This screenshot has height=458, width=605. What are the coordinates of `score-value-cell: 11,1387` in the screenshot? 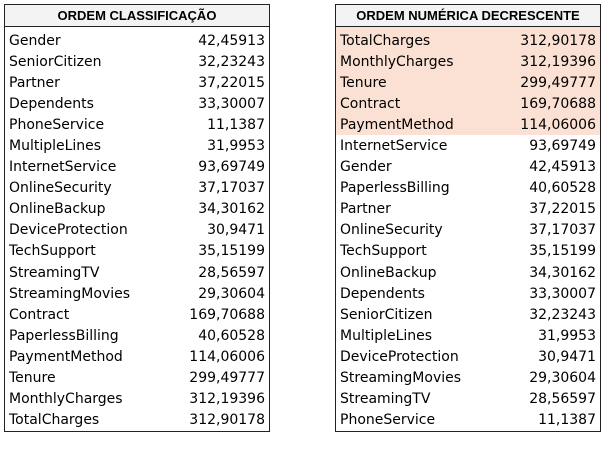 It's located at (549, 420).